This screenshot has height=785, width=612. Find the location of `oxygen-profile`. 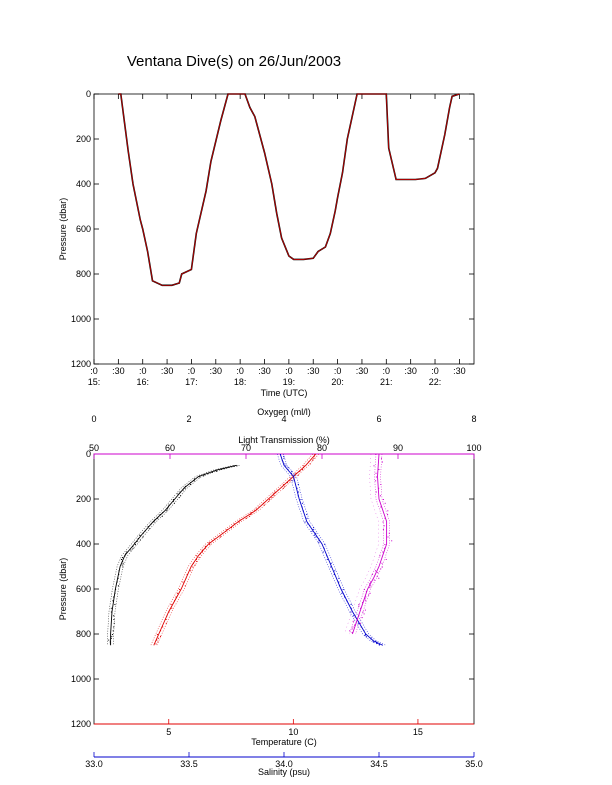

oxygen-profile is located at coordinates (173, 555).